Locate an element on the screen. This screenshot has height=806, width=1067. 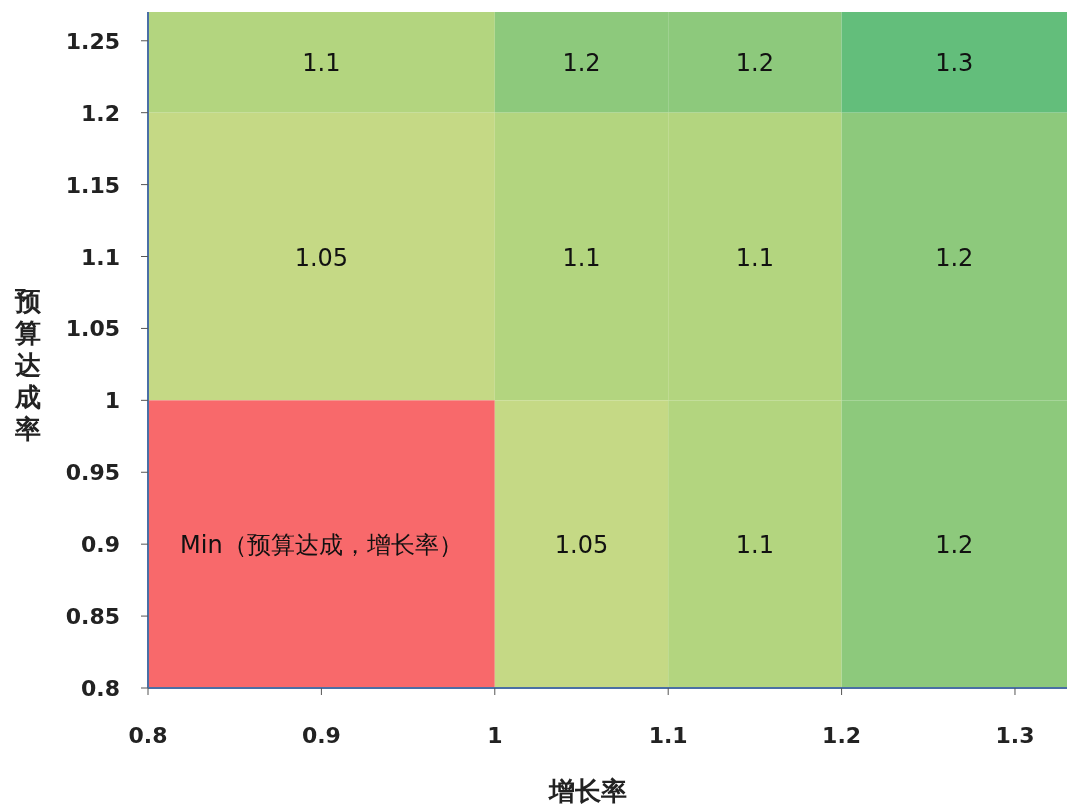
y-tick-label: 0.85 is located at coordinates (92, 617).